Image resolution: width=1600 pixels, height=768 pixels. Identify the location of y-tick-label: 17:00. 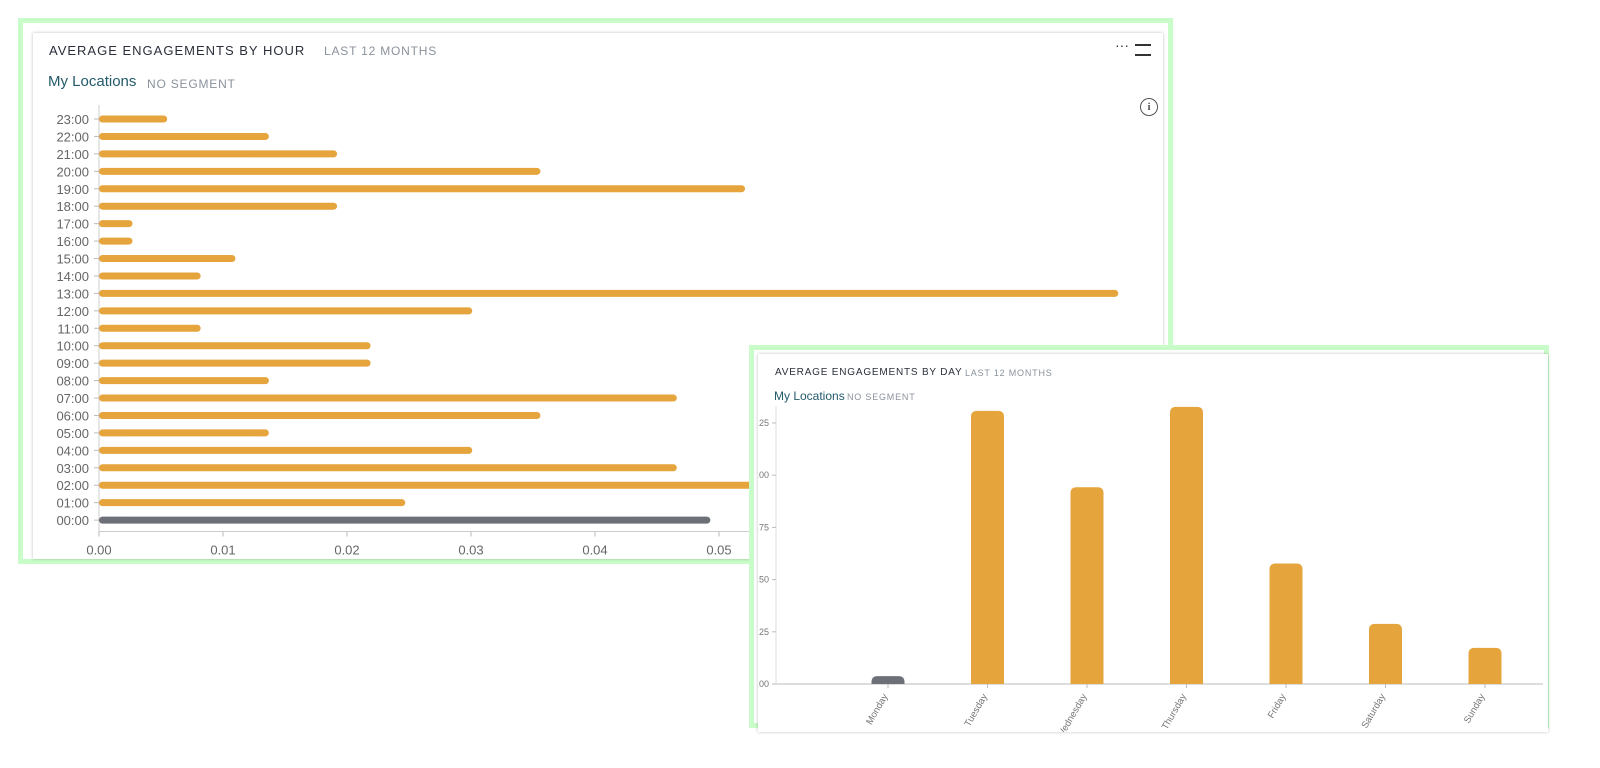
(72, 224).